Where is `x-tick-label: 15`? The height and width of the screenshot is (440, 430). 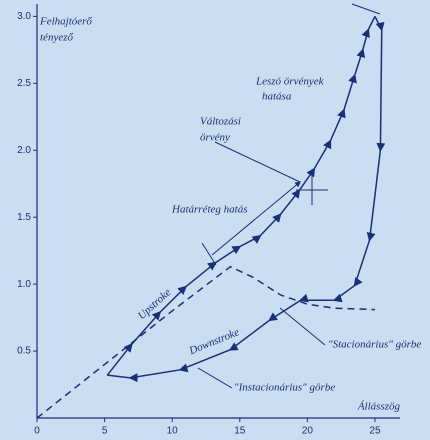
x-tick-label: 15 is located at coordinates (240, 431).